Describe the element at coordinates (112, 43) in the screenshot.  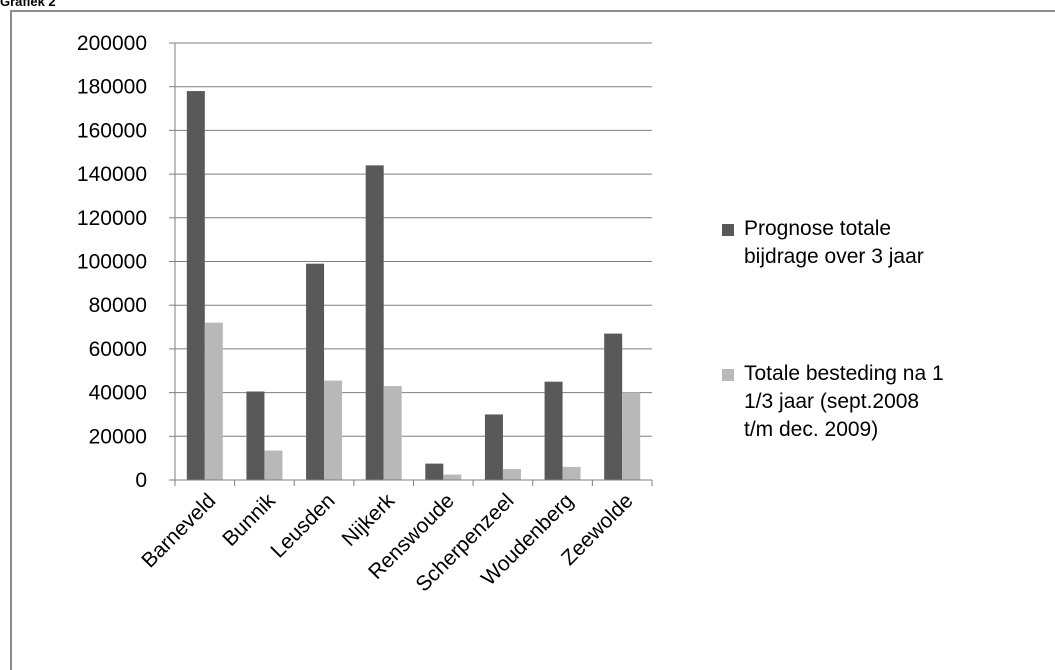
I see `y-tick-label: 200000` at that location.